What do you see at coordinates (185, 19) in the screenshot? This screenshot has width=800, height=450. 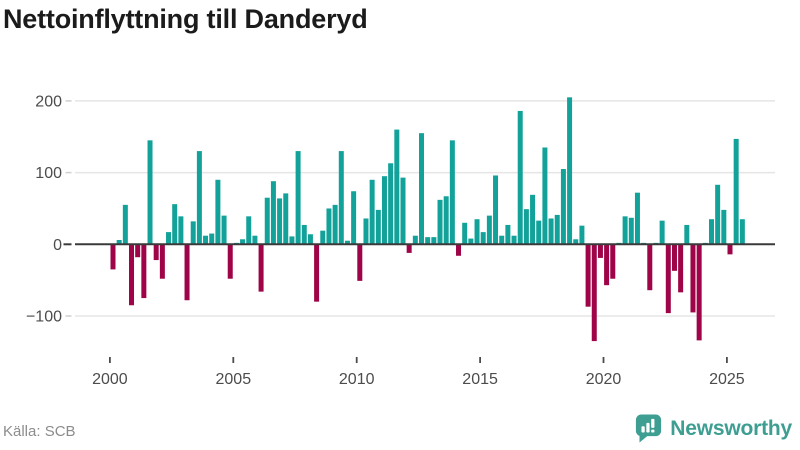 I see `chart-title: Nettoinflyttning till Danderyd` at bounding box center [185, 19].